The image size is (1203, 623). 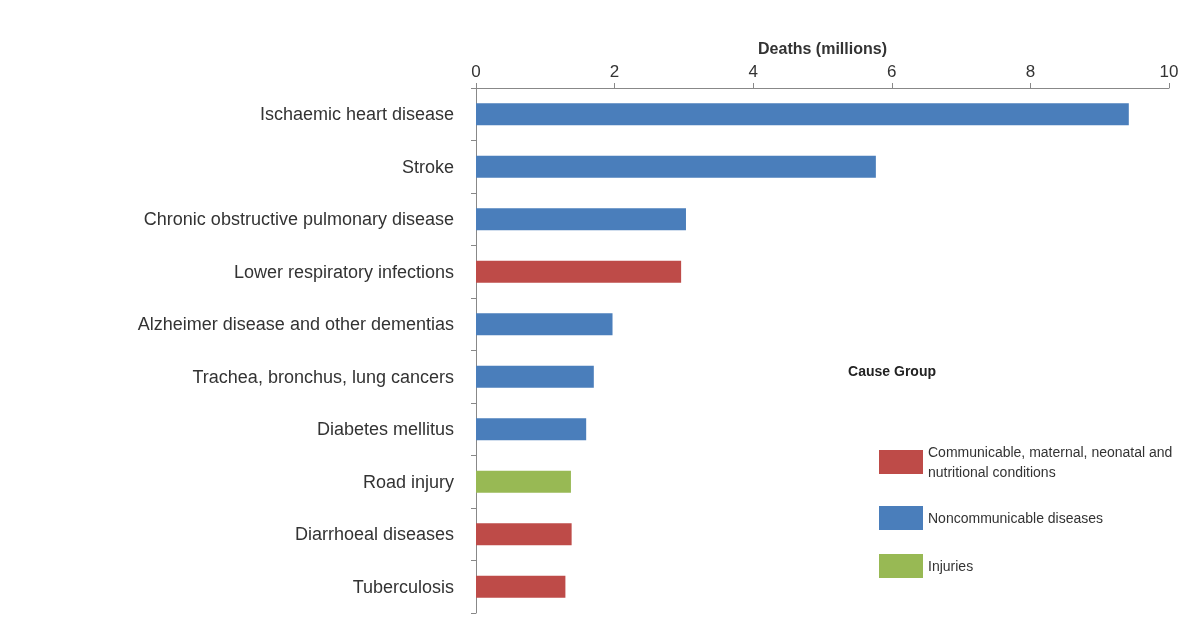 I want to click on legend-label: Noncommunicable diseases, so click(x=1016, y=518).